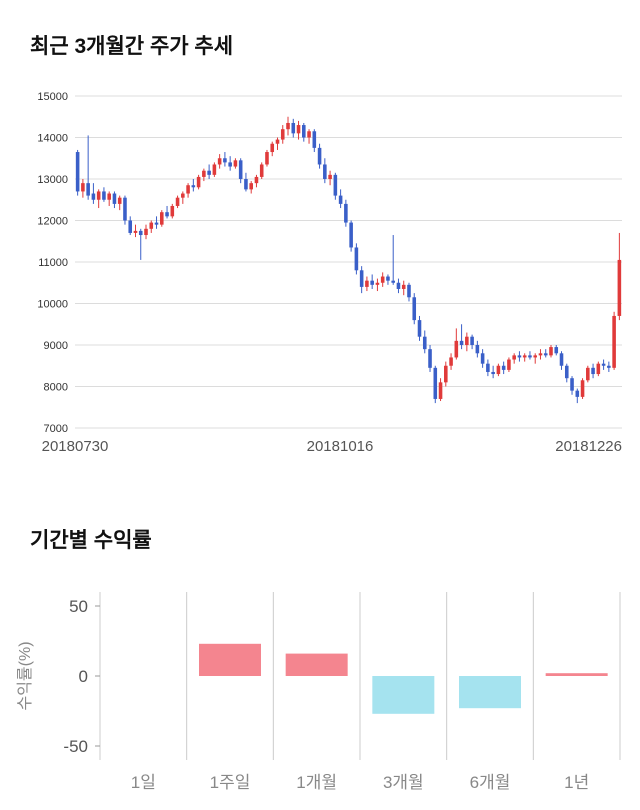 This screenshot has height=810, width=640. I want to click on y-tick-label: 10000, so click(52, 305).